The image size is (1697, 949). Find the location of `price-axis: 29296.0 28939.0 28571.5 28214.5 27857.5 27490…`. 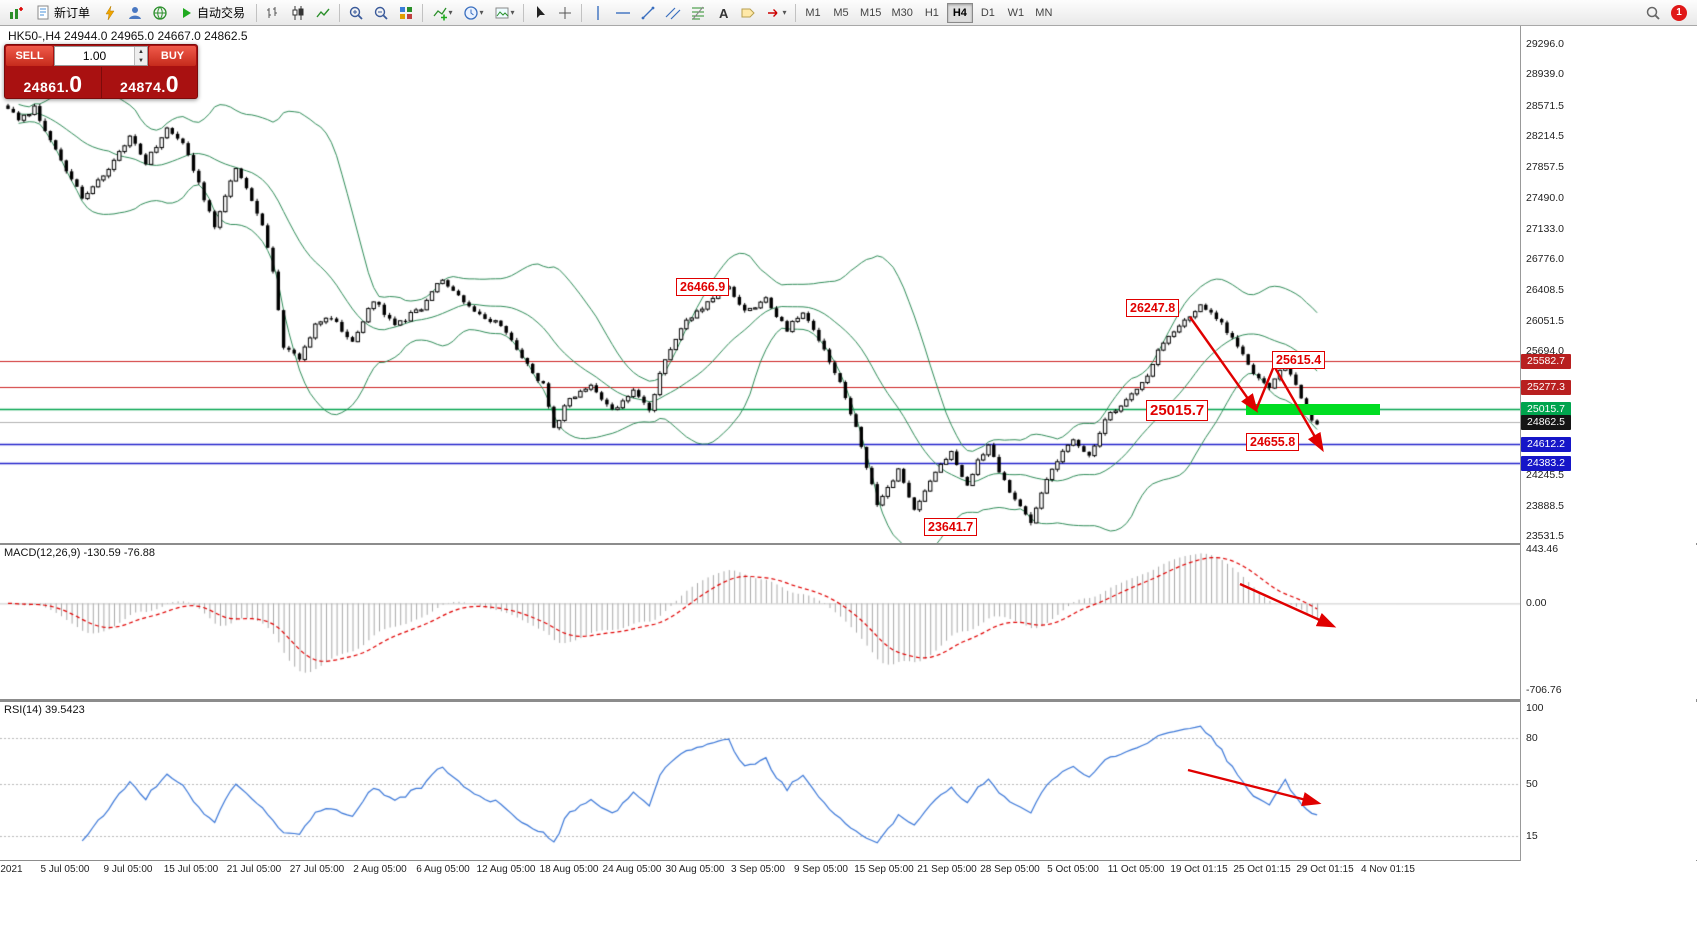

price-axis: 29296.0 28939.0 28571.5 28214.5 27857.5 27490… is located at coordinates (1608, 443).